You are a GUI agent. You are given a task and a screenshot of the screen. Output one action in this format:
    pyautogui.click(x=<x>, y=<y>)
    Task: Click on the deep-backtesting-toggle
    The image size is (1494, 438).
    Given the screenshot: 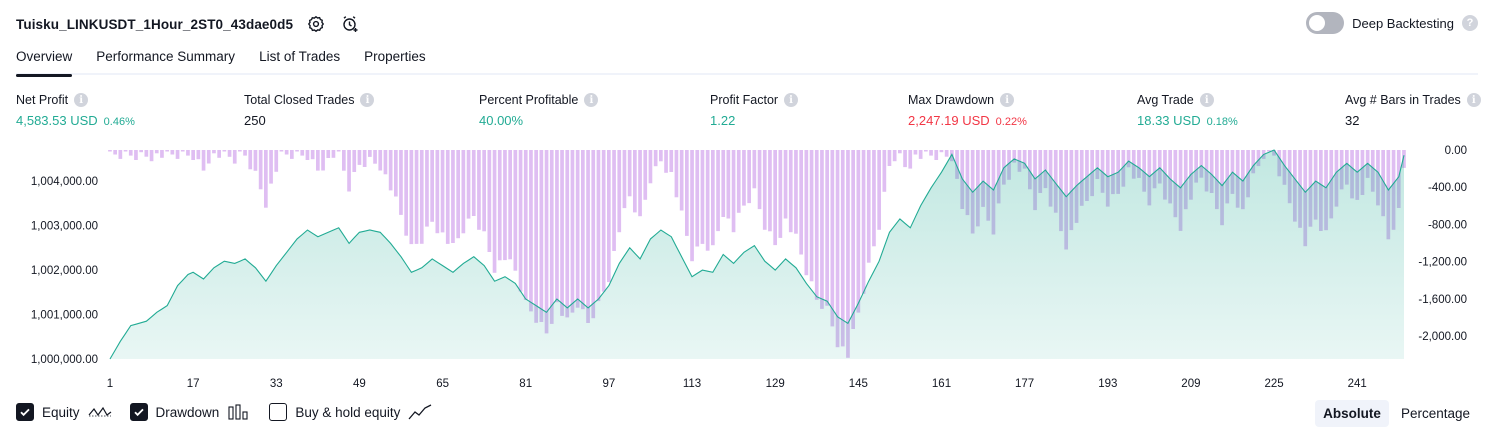 What is the action you would take?
    pyautogui.click(x=1325, y=23)
    